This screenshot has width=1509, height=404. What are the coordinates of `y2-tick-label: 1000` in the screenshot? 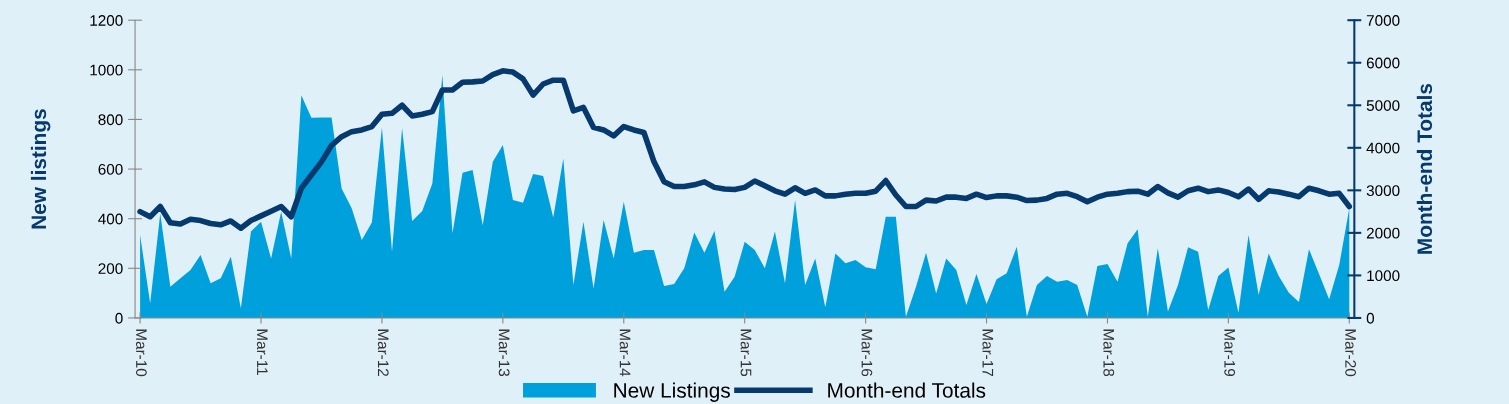 It's located at (1383, 276).